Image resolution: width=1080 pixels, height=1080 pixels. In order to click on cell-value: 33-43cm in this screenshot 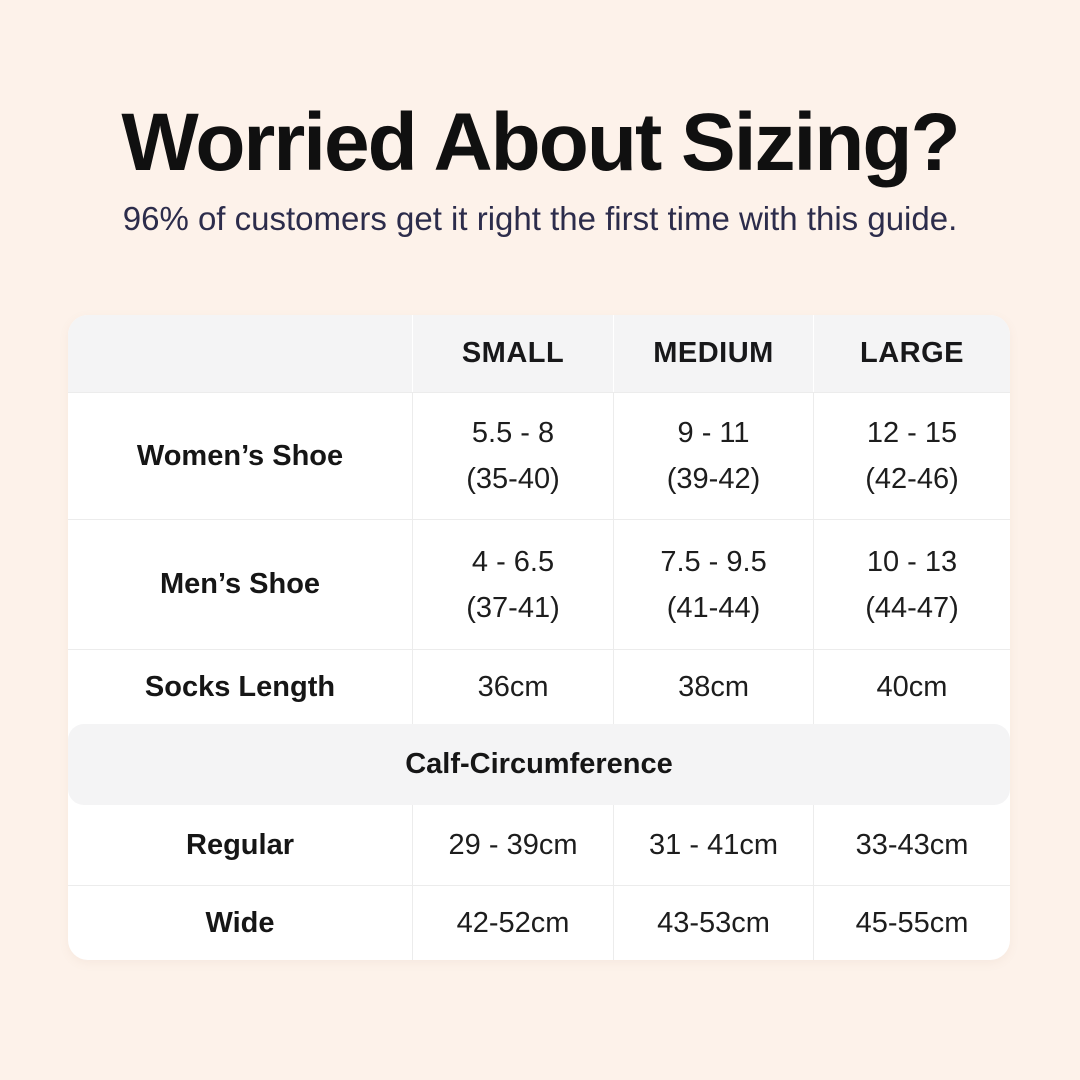, I will do `click(912, 845)`.